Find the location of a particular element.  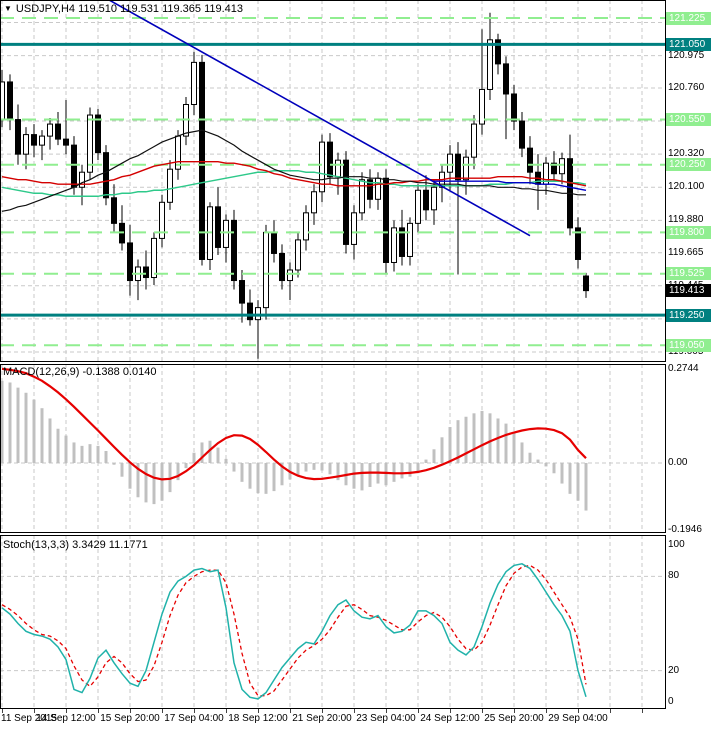

macd-axis-label: 0.00 is located at coordinates (678, 462).